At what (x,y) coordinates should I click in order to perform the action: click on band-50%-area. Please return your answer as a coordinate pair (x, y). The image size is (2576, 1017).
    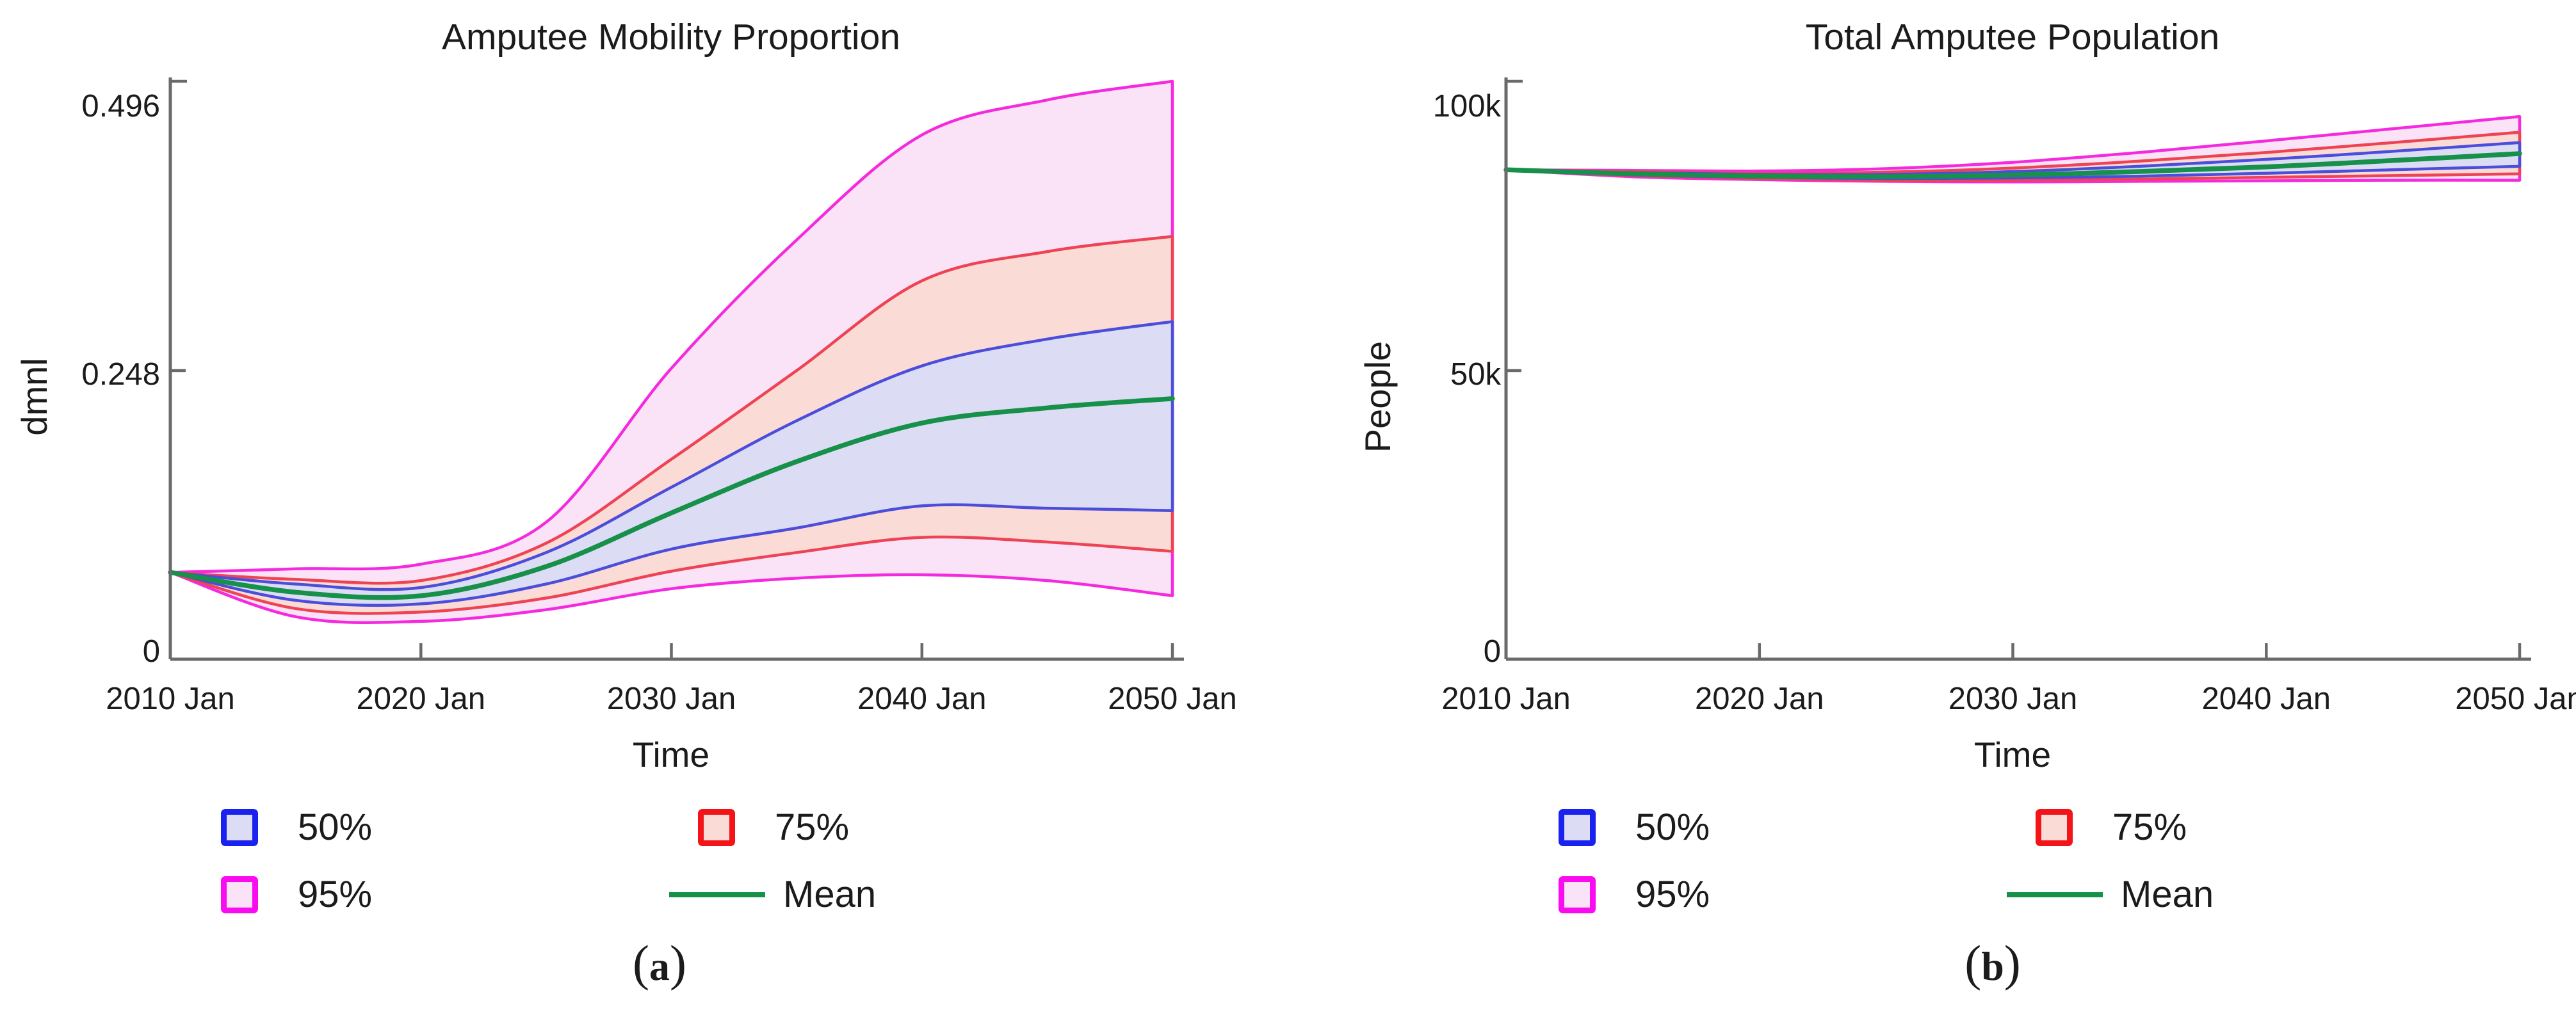
    Looking at the image, I should click on (671, 464).